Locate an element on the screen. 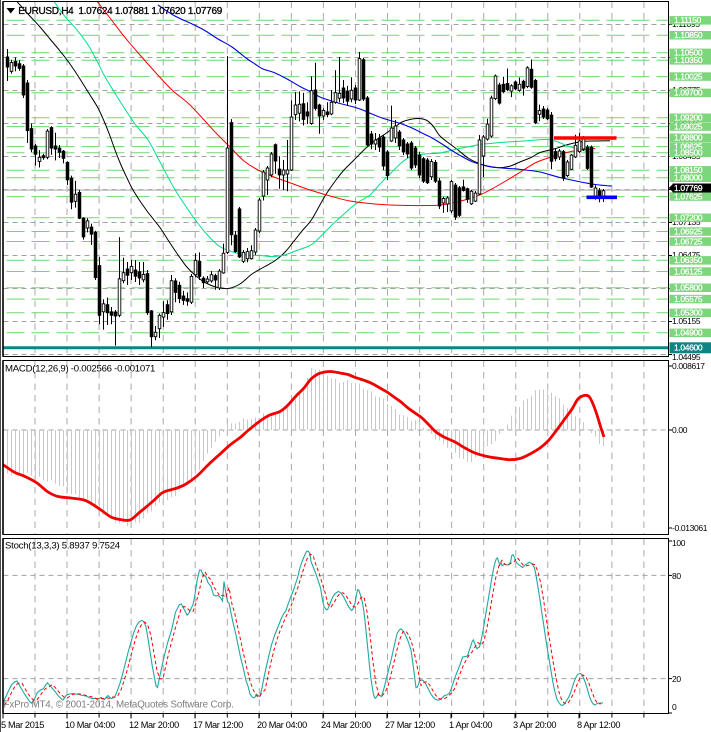  svg-text: 1.06350 is located at coordinates (688, 260).